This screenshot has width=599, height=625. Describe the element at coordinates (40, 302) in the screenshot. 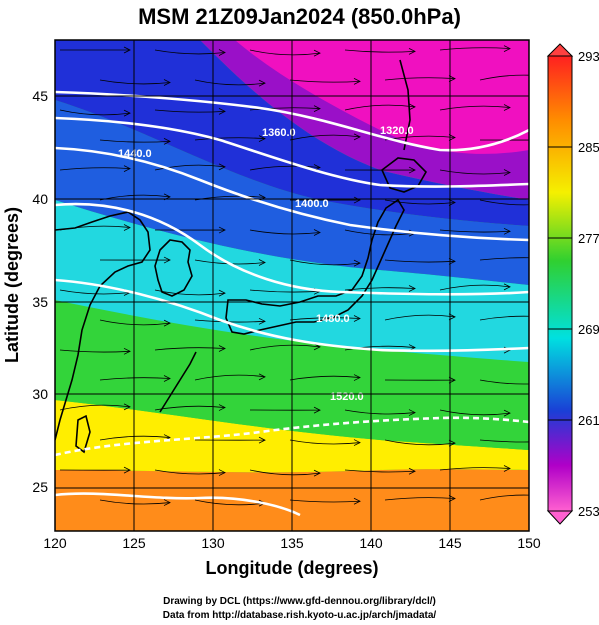

I see `y-tick-label: 35` at that location.